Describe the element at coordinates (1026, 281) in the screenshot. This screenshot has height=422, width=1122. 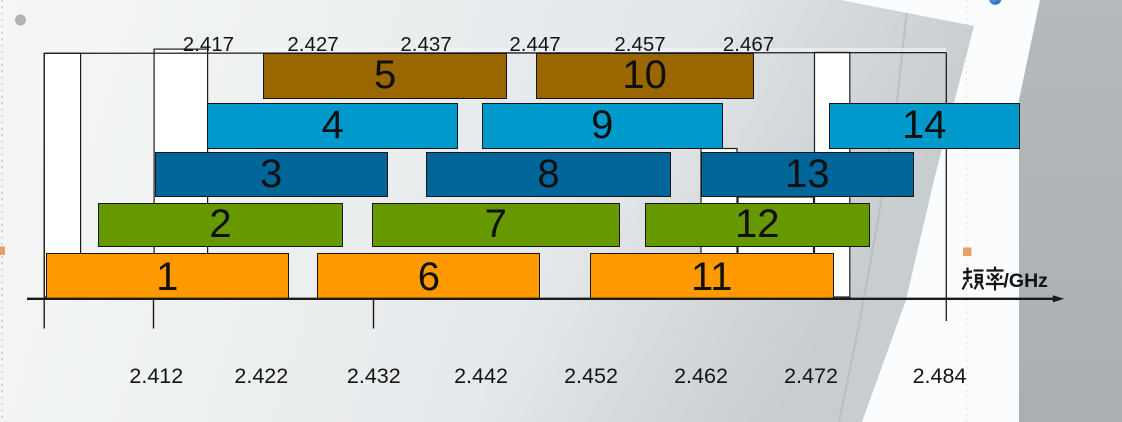
I see `svg-text: /GHz` at that location.